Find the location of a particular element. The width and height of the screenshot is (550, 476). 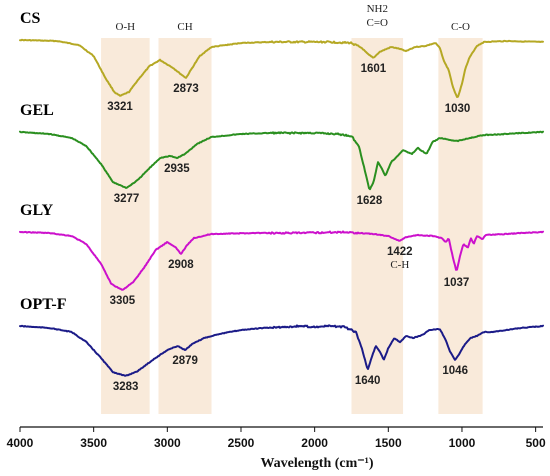

peak-sublabel: C-H is located at coordinates (399, 265).